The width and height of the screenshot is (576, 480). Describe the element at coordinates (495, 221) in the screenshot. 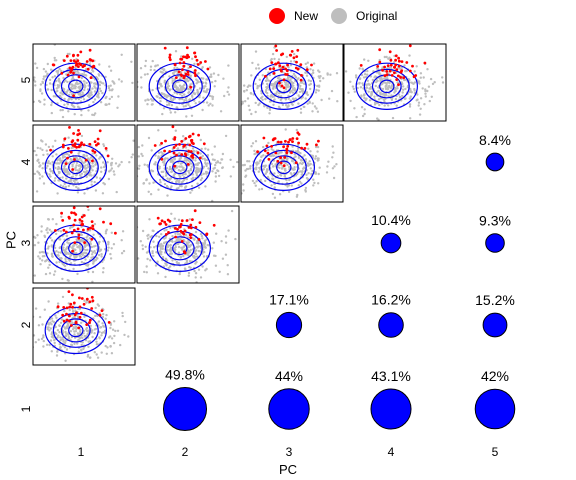

I see `overlap-label: 9.3%` at that location.